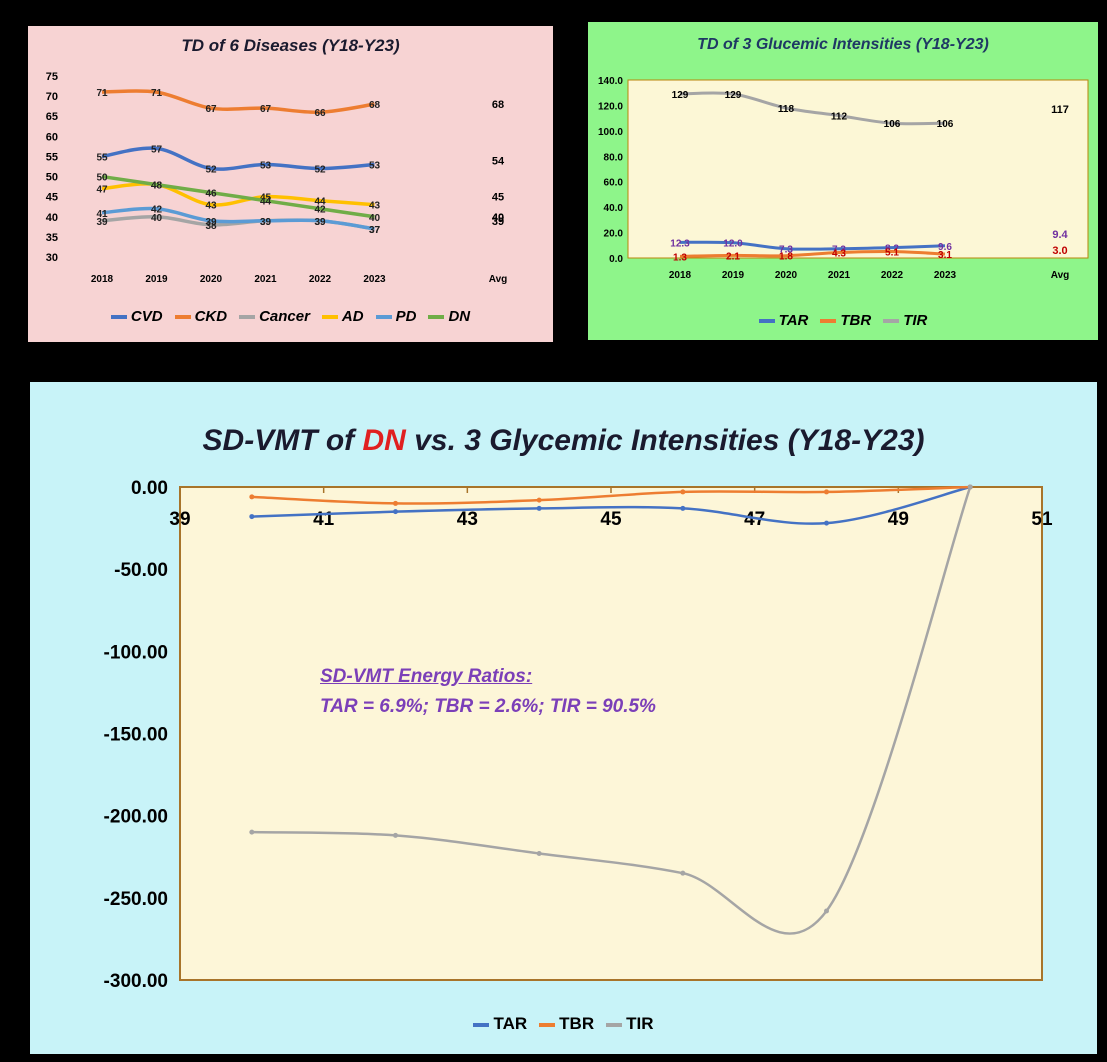  What do you see at coordinates (102, 190) in the screenshot?
I see `data-label: 47` at bounding box center [102, 190].